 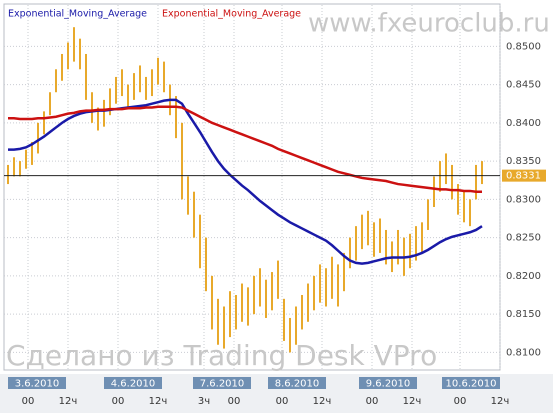 What do you see at coordinates (204, 401) in the screenshot?
I see `x-time-label: 3ч` at bounding box center [204, 401].